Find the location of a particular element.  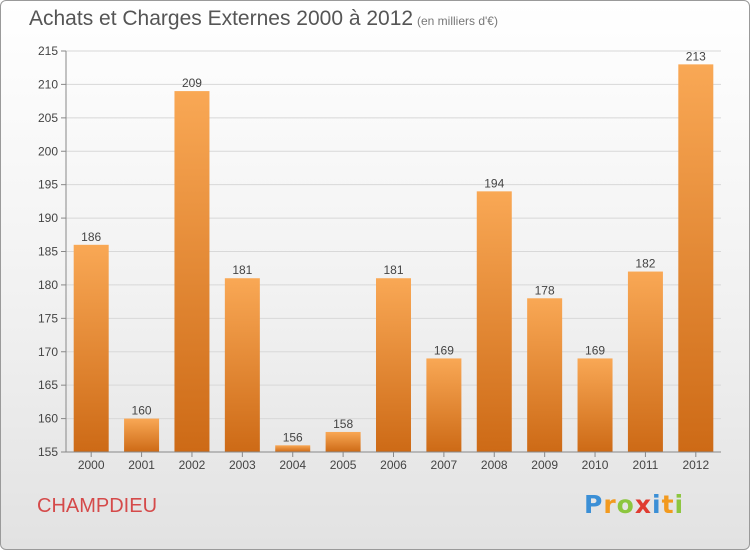

y-tick-label: 190 is located at coordinates (48, 218).